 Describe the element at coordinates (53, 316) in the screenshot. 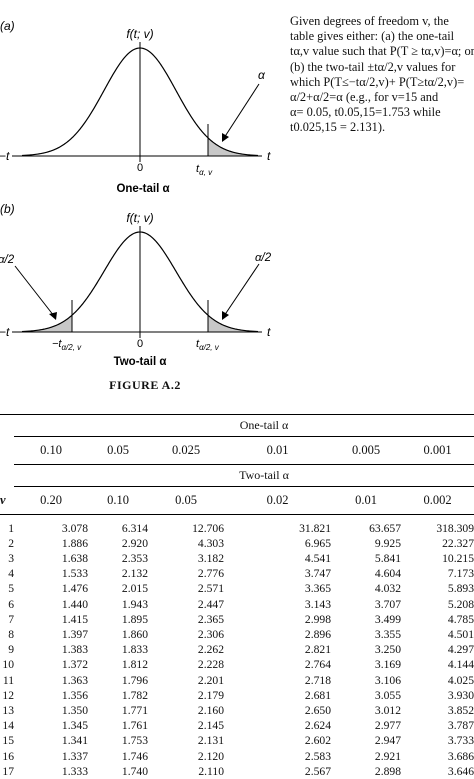

I see `panel-b-left-arrow-head` at that location.